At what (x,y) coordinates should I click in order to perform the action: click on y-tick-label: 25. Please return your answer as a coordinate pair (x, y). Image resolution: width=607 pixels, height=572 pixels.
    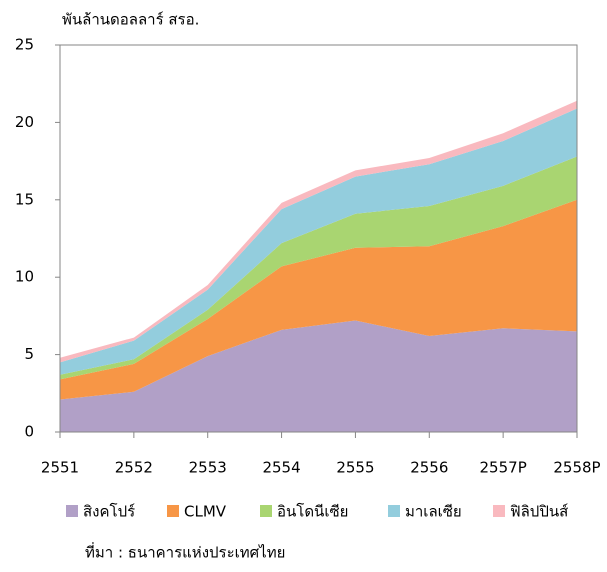
    Looking at the image, I should click on (24, 45).